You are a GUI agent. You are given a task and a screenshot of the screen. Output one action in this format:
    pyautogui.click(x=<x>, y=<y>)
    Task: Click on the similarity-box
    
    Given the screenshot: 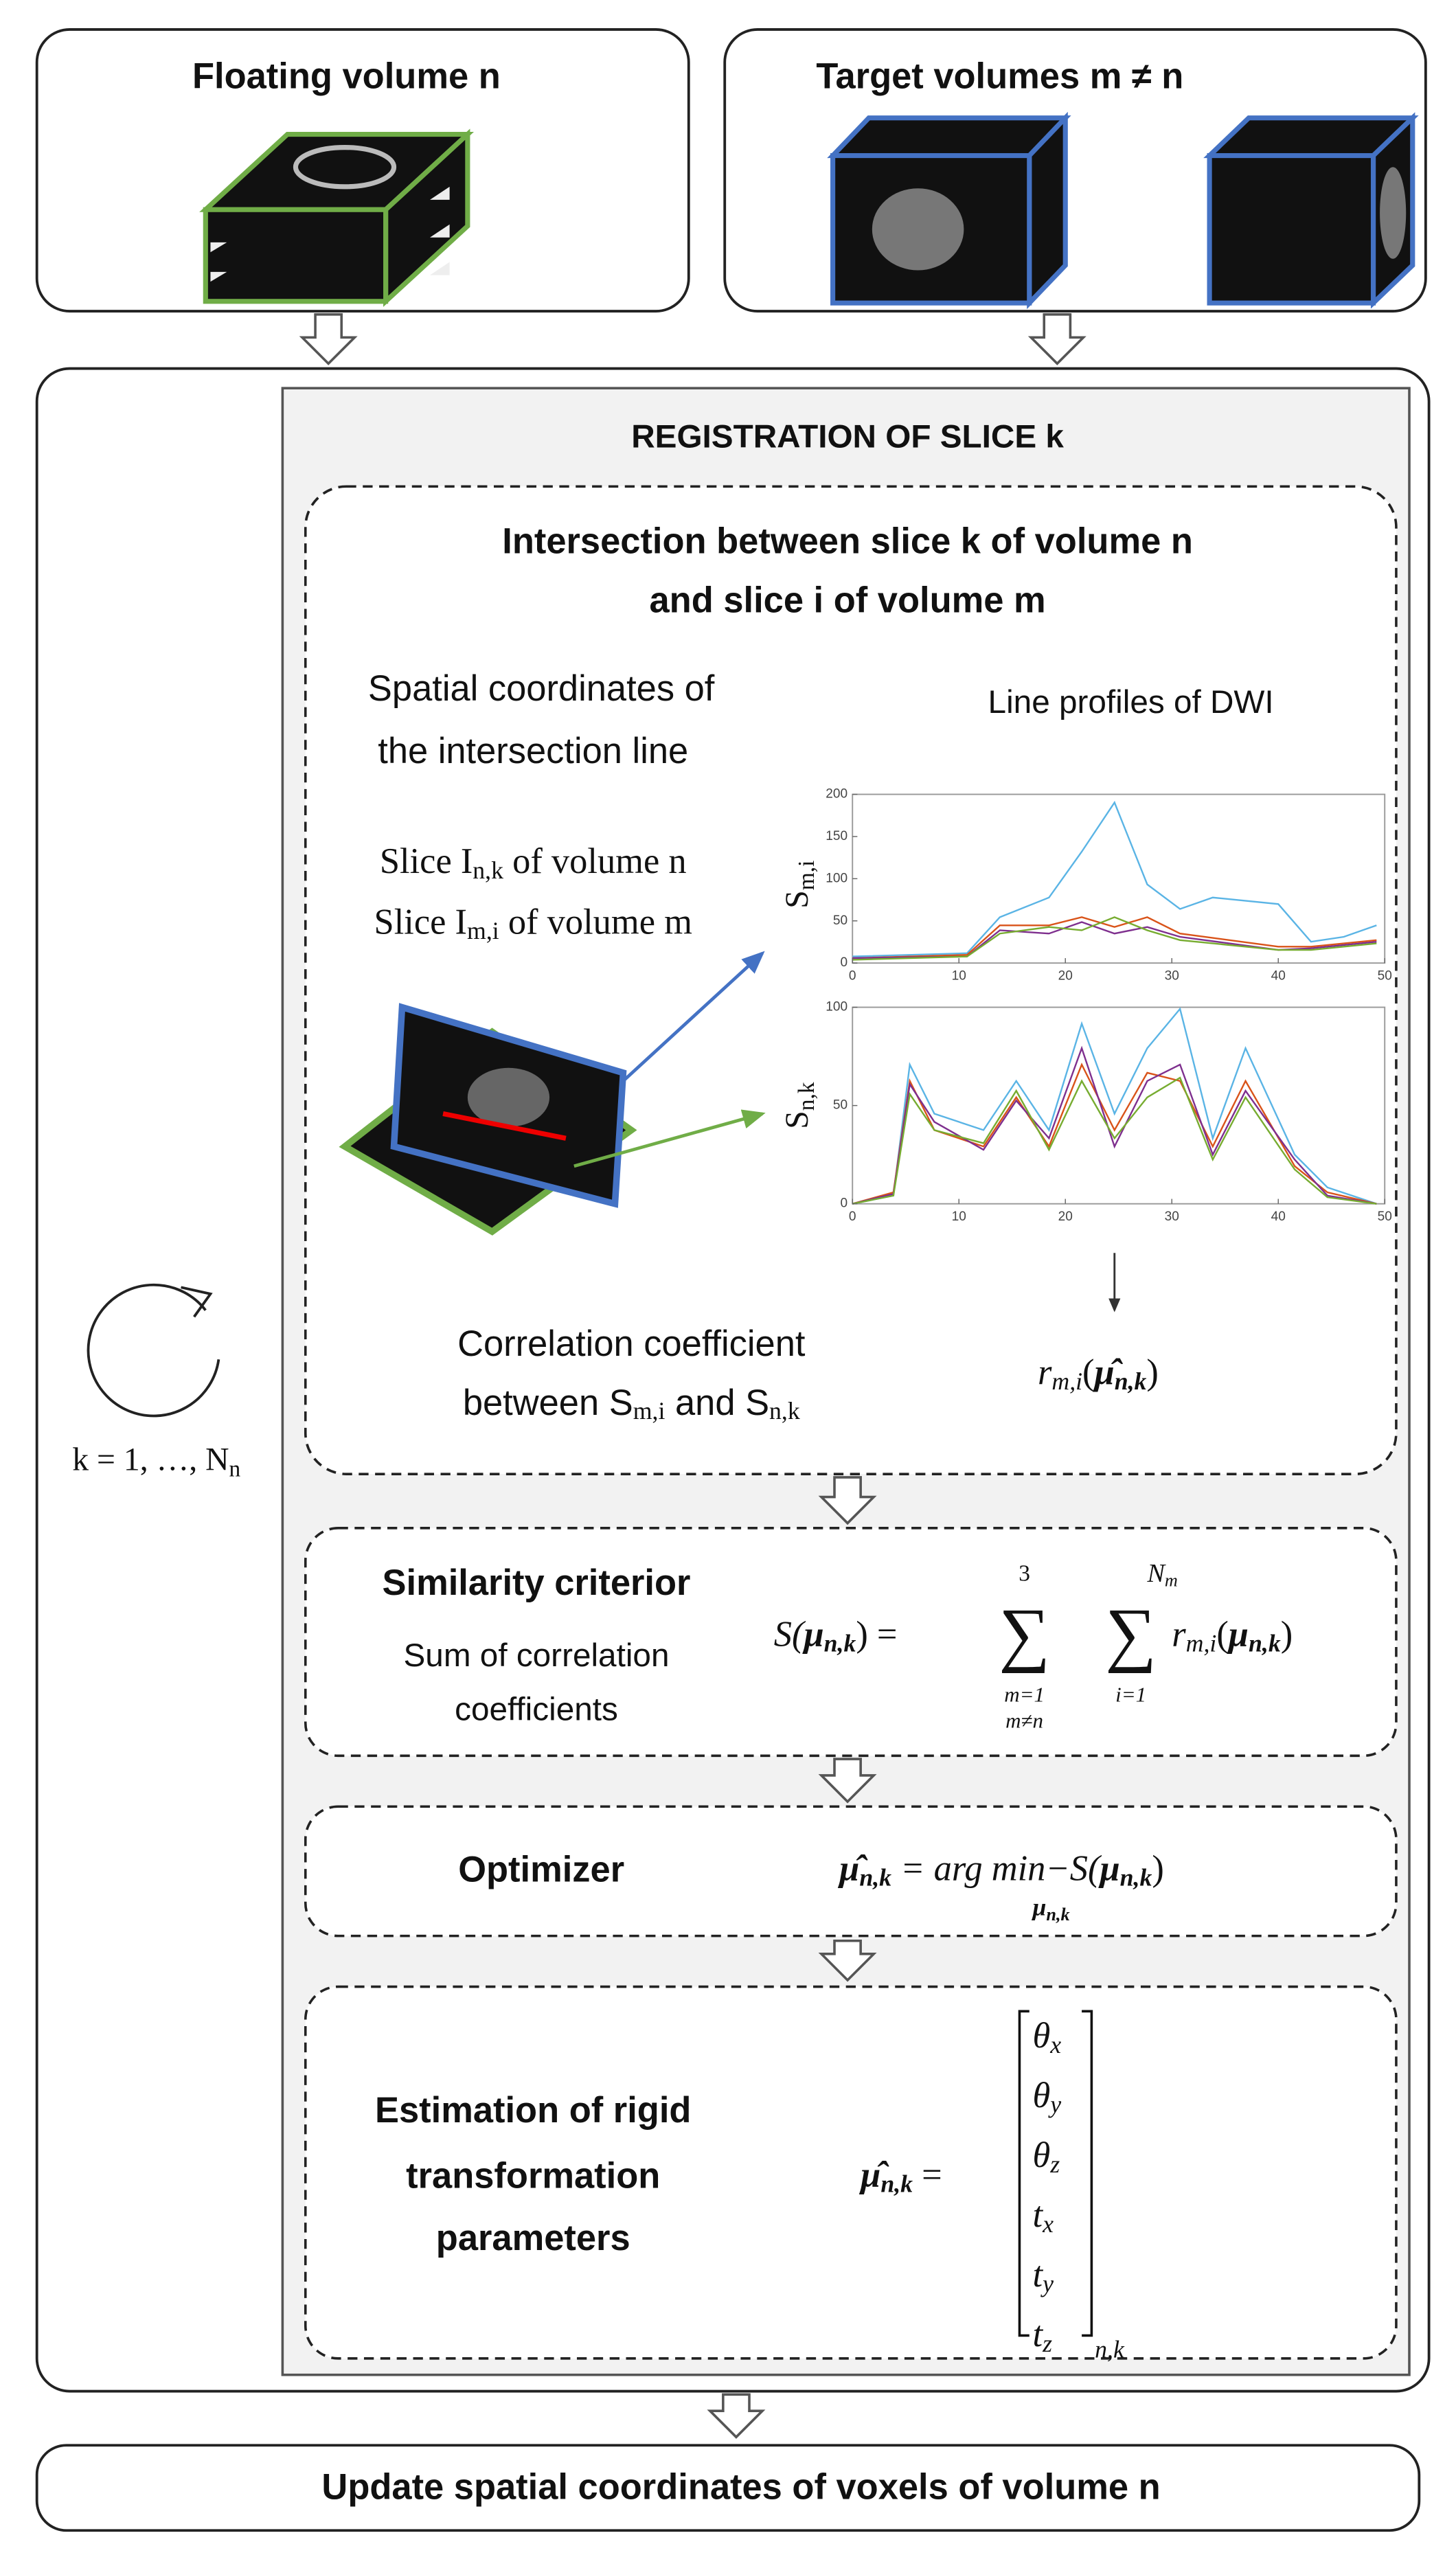 What is the action you would take?
    pyautogui.click(x=851, y=1642)
    